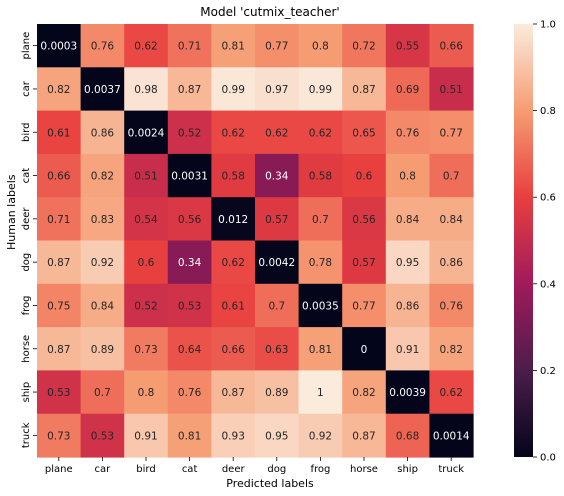 The height and width of the screenshot is (496, 564). I want to click on cell-label: 0.76, so click(103, 47).